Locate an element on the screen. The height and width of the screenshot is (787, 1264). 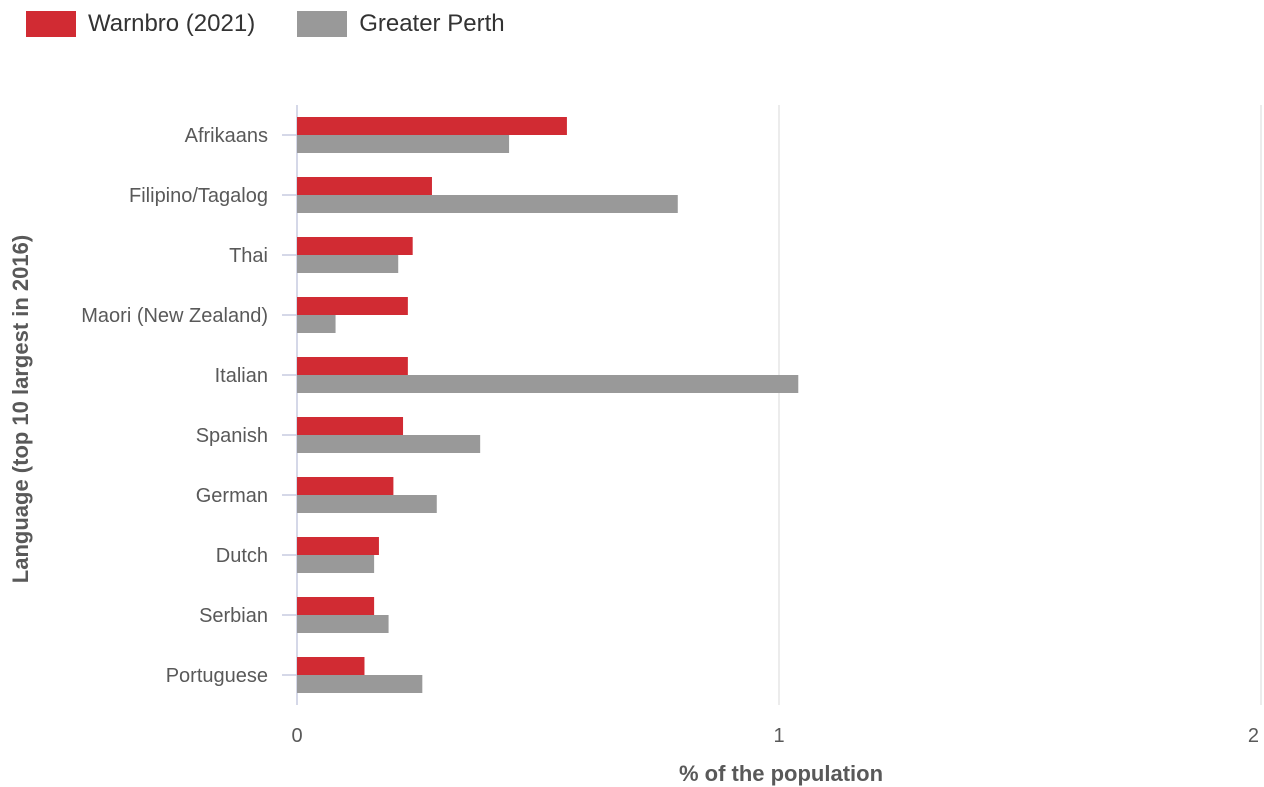
legend-swatch-greater-perth is located at coordinates (322, 24).